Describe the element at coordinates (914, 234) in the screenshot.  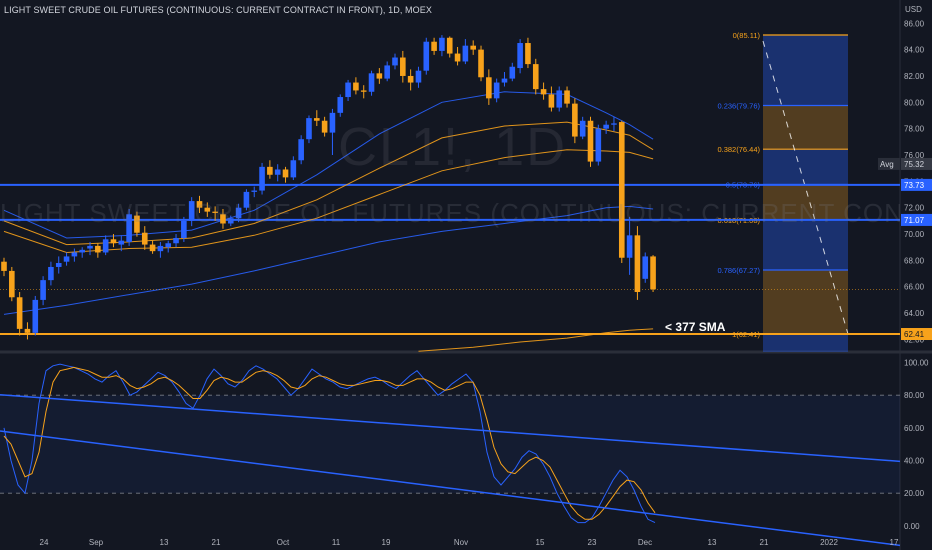
I see `price-tick-label: 70.00` at that location.